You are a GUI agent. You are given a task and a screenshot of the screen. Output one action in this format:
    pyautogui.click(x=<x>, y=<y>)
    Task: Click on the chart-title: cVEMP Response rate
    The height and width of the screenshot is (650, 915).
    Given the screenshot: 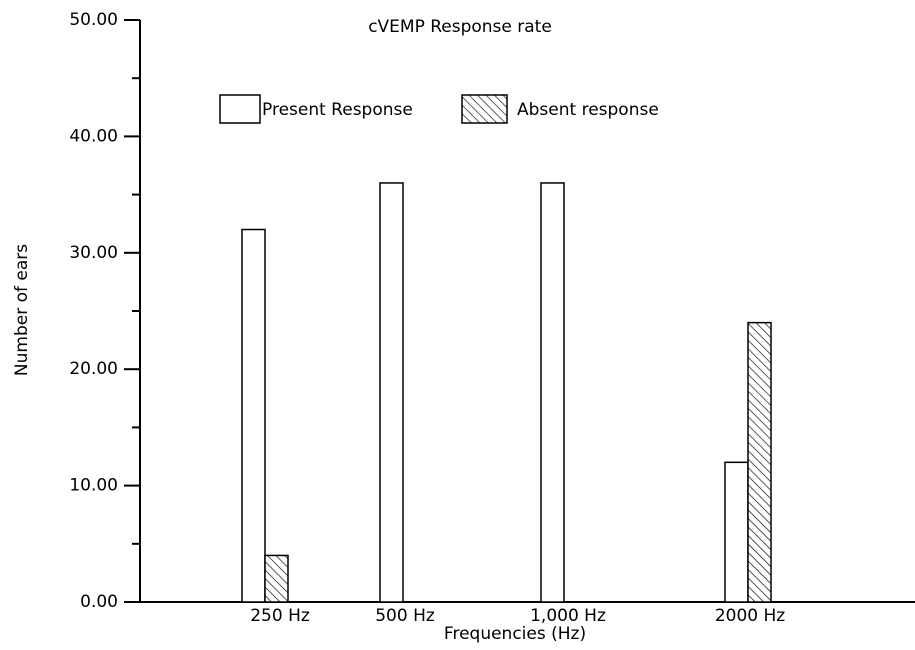 What is the action you would take?
    pyautogui.click(x=460, y=27)
    